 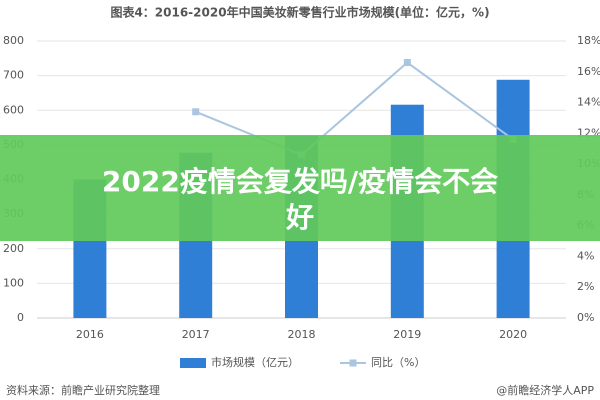 What do you see at coordinates (13, 40) in the screenshot?
I see `y-tick-label: 800` at bounding box center [13, 40].